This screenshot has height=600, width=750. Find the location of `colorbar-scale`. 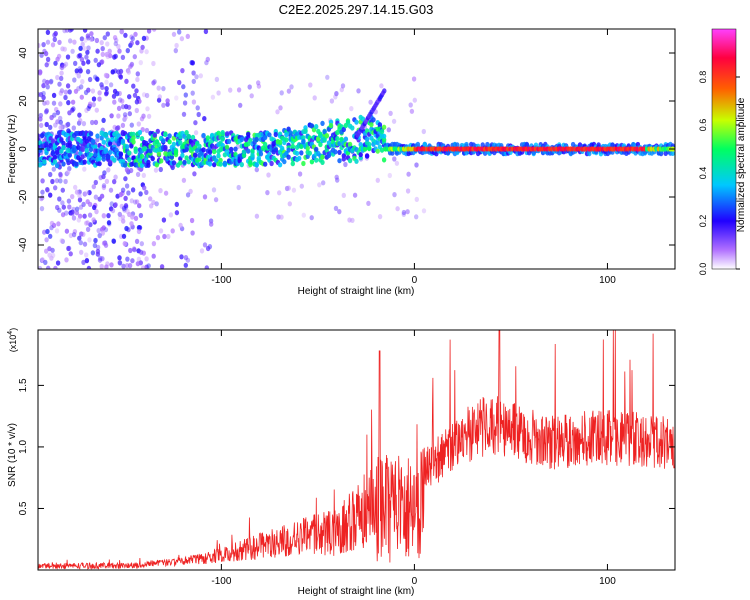

colorbar-scale is located at coordinates (724, 149).